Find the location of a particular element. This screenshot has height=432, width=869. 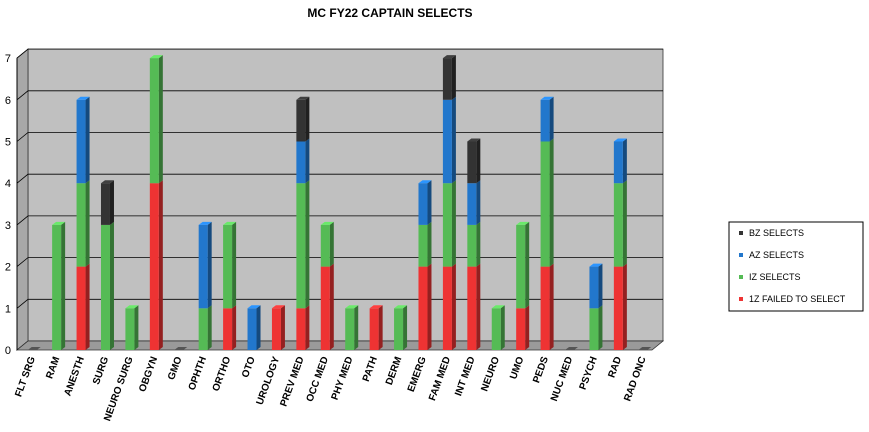

x-tick-label: OBGYN is located at coordinates (148, 374).